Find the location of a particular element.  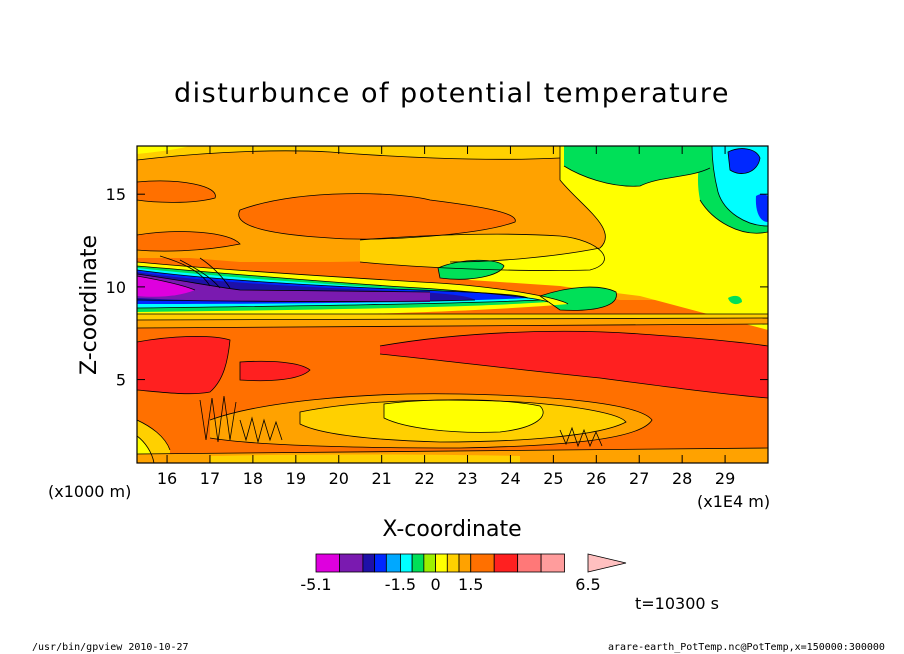

time-annotation: t=10300 s is located at coordinates (677, 603).